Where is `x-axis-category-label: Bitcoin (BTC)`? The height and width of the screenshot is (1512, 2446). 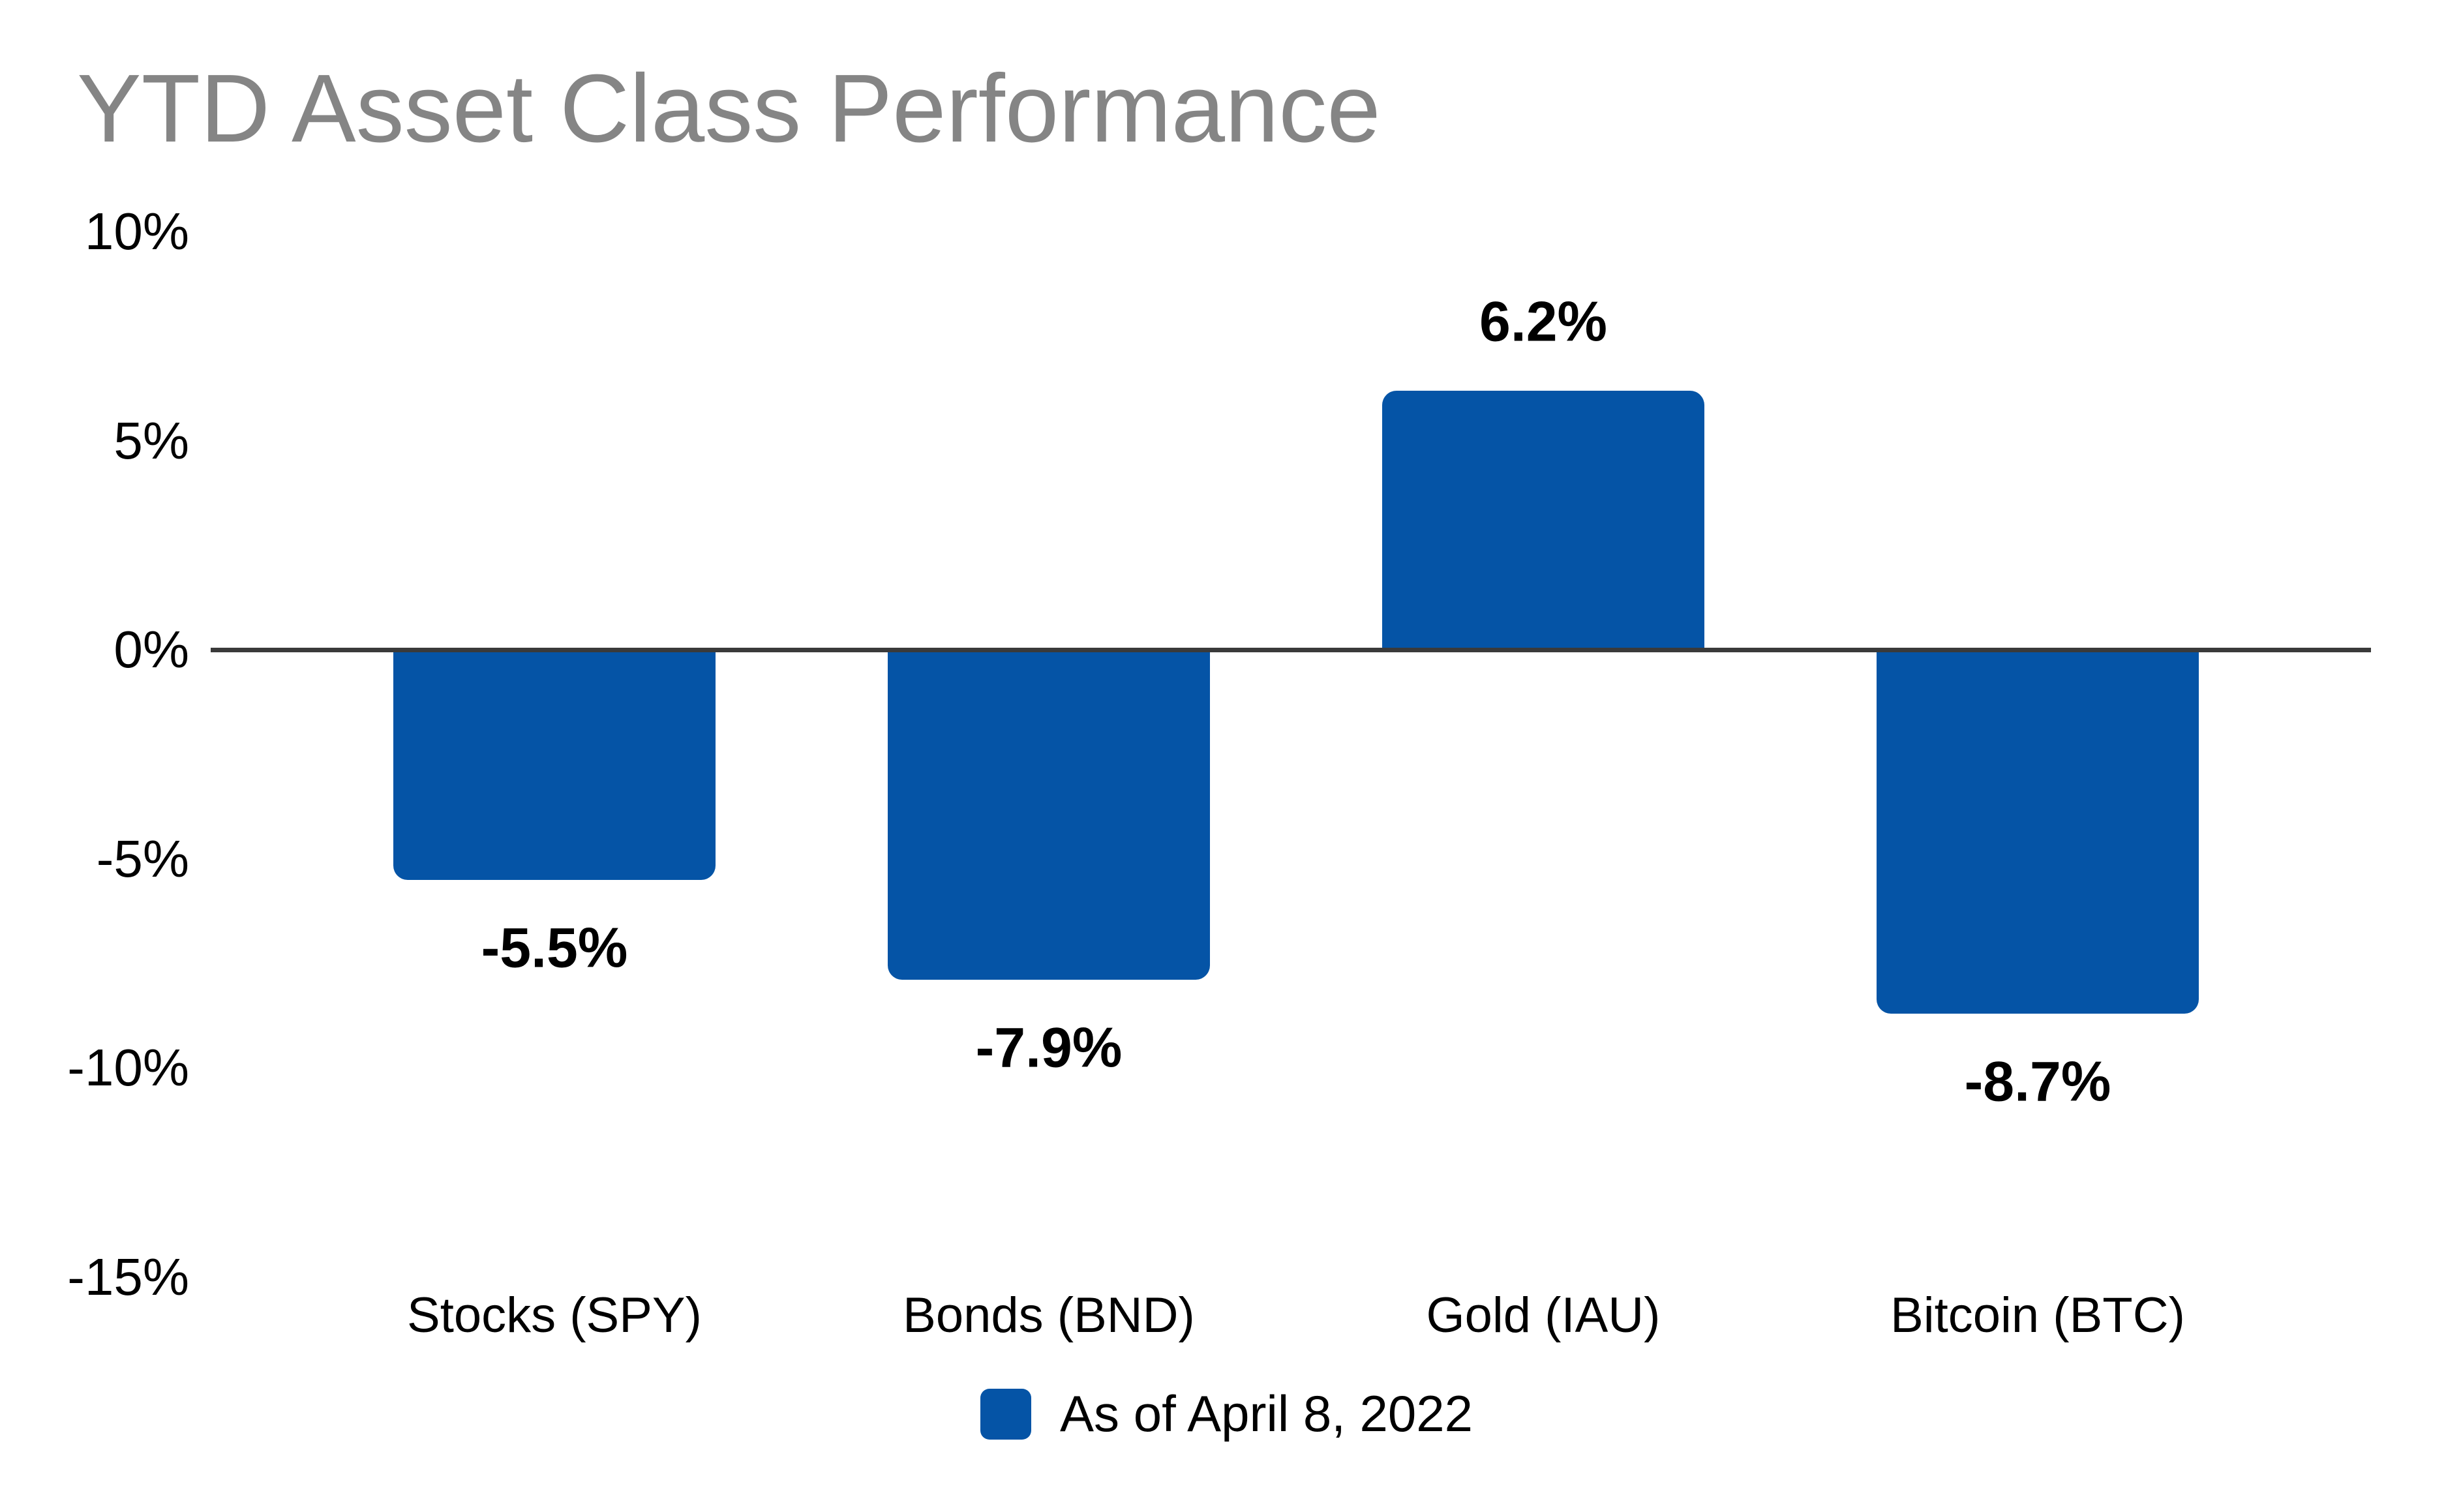
x-axis-category-label: Bitcoin (BTC) is located at coordinates (2037, 1315).